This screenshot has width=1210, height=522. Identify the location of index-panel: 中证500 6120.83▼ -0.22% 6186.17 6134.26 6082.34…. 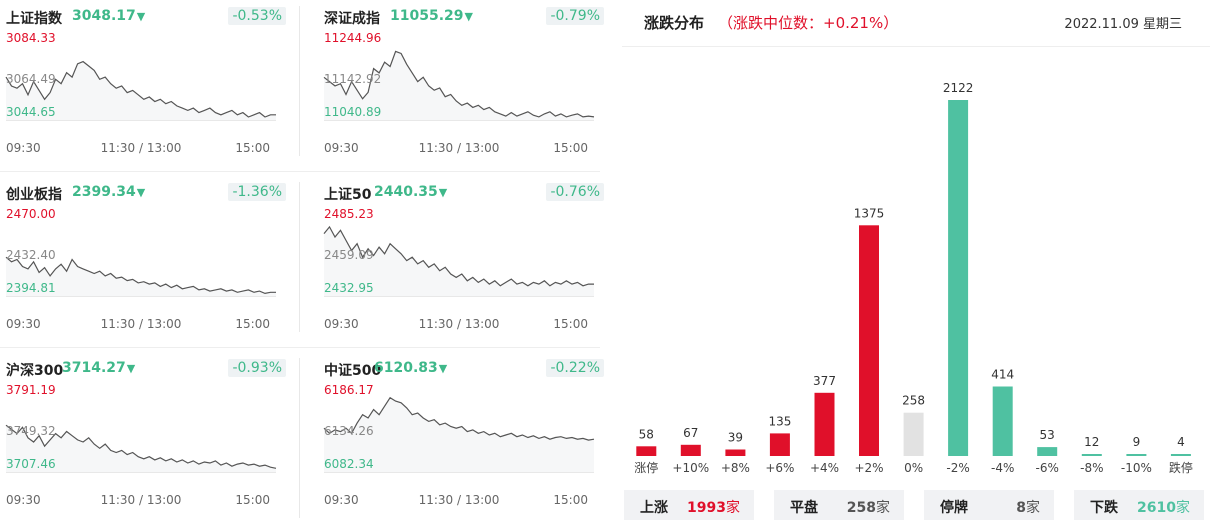
(463, 432).